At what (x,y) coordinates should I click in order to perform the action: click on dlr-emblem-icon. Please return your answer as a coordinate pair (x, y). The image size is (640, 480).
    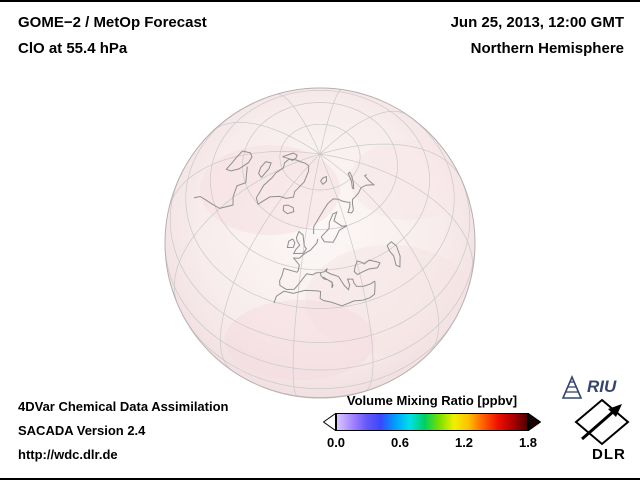
    Looking at the image, I should click on (602, 422).